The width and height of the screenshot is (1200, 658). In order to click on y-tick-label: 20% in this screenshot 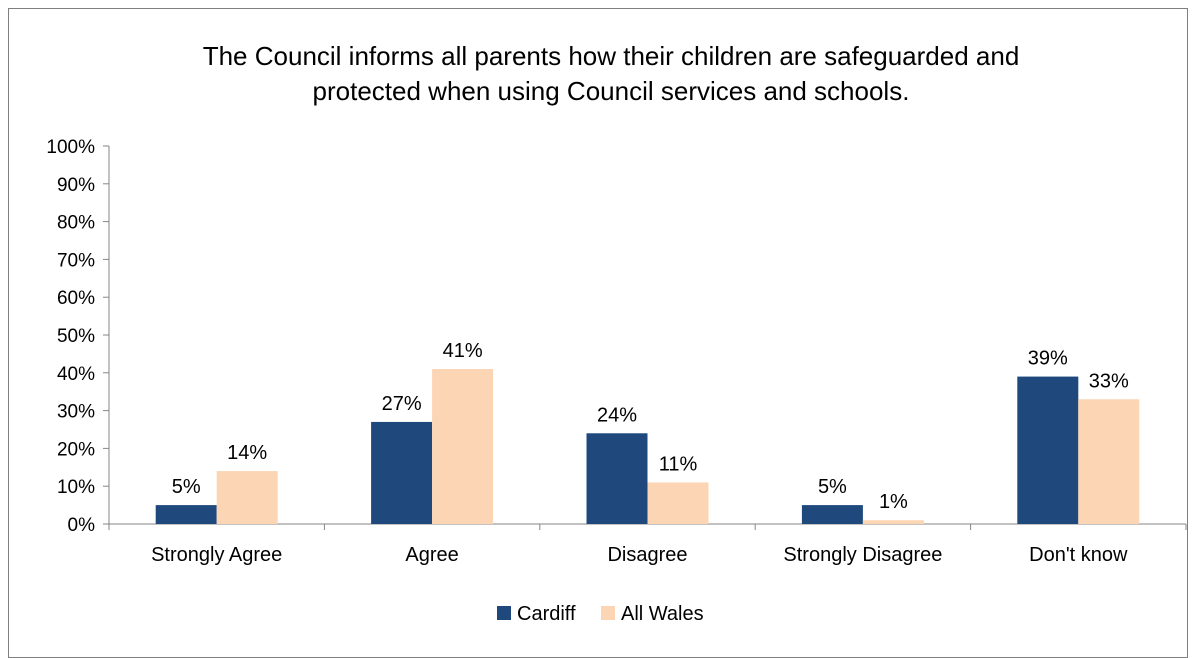, I will do `click(76, 449)`.